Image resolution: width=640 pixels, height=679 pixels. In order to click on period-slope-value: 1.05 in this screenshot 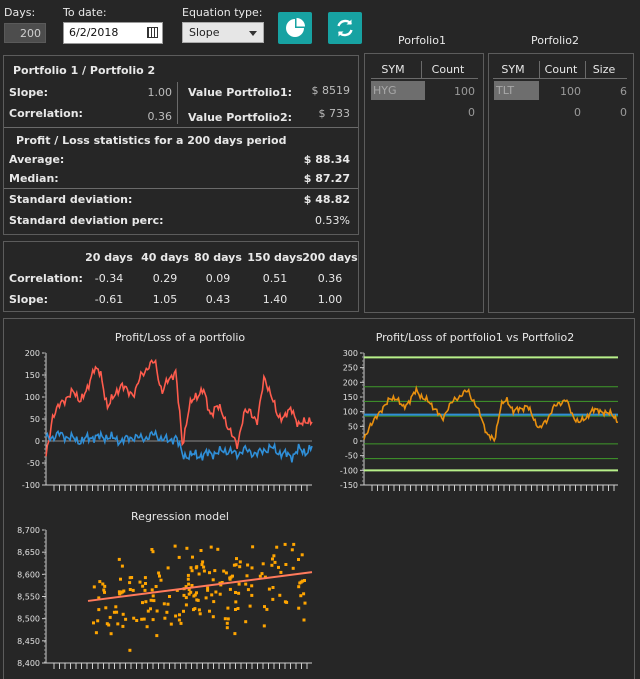, I will do `click(165, 299)`.